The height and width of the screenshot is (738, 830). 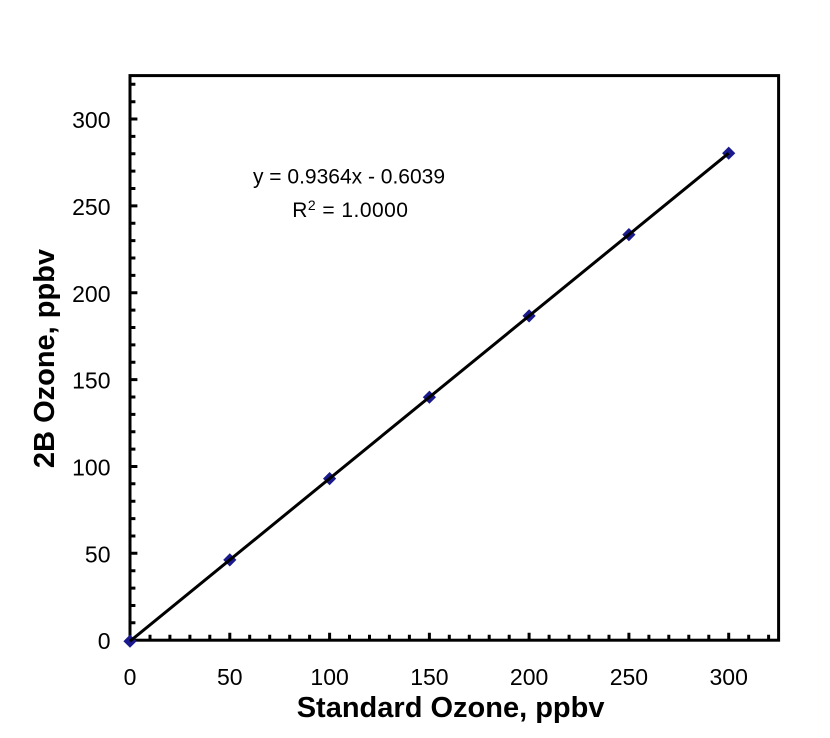 I want to click on svg-text: 2B Ozone, ppbv, so click(x=45, y=358).